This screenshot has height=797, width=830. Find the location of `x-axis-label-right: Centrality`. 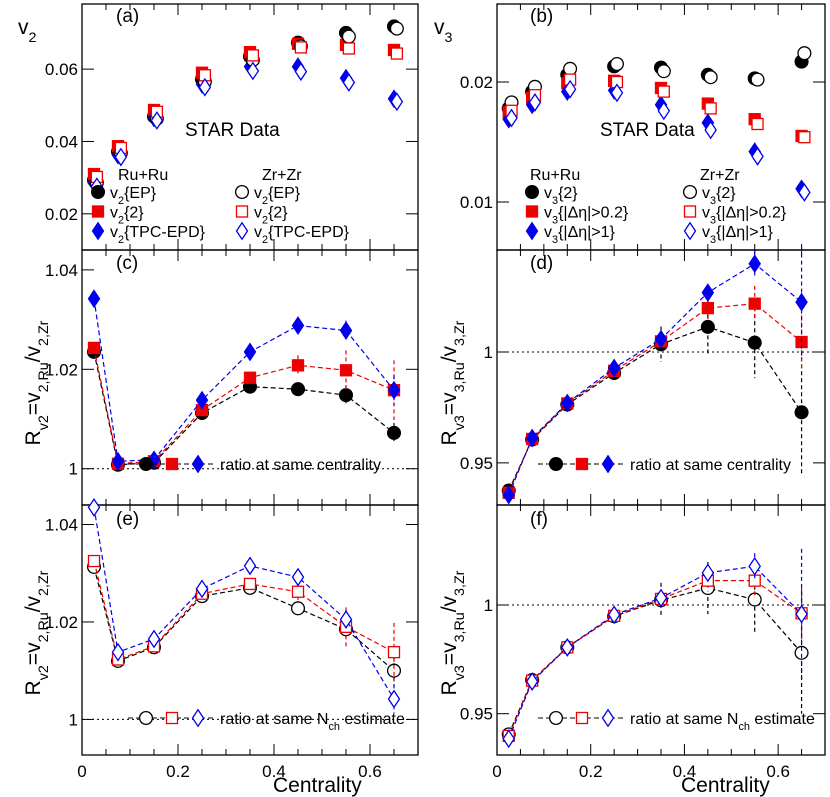

x-axis-label-right: Centrality is located at coordinates (725, 785).